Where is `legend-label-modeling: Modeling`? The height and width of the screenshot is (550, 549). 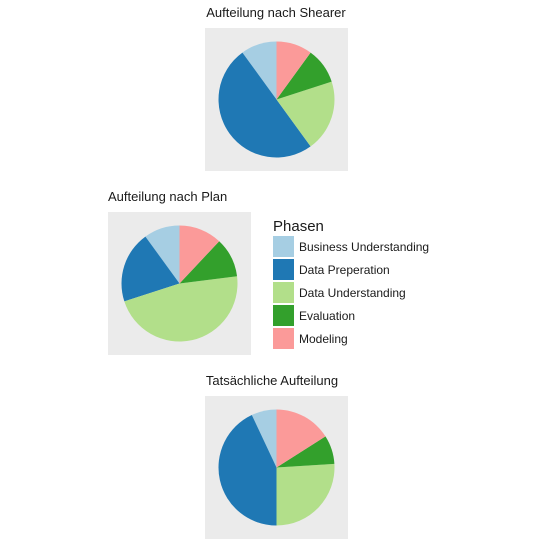
legend-label-modeling: Modeling is located at coordinates (323, 339).